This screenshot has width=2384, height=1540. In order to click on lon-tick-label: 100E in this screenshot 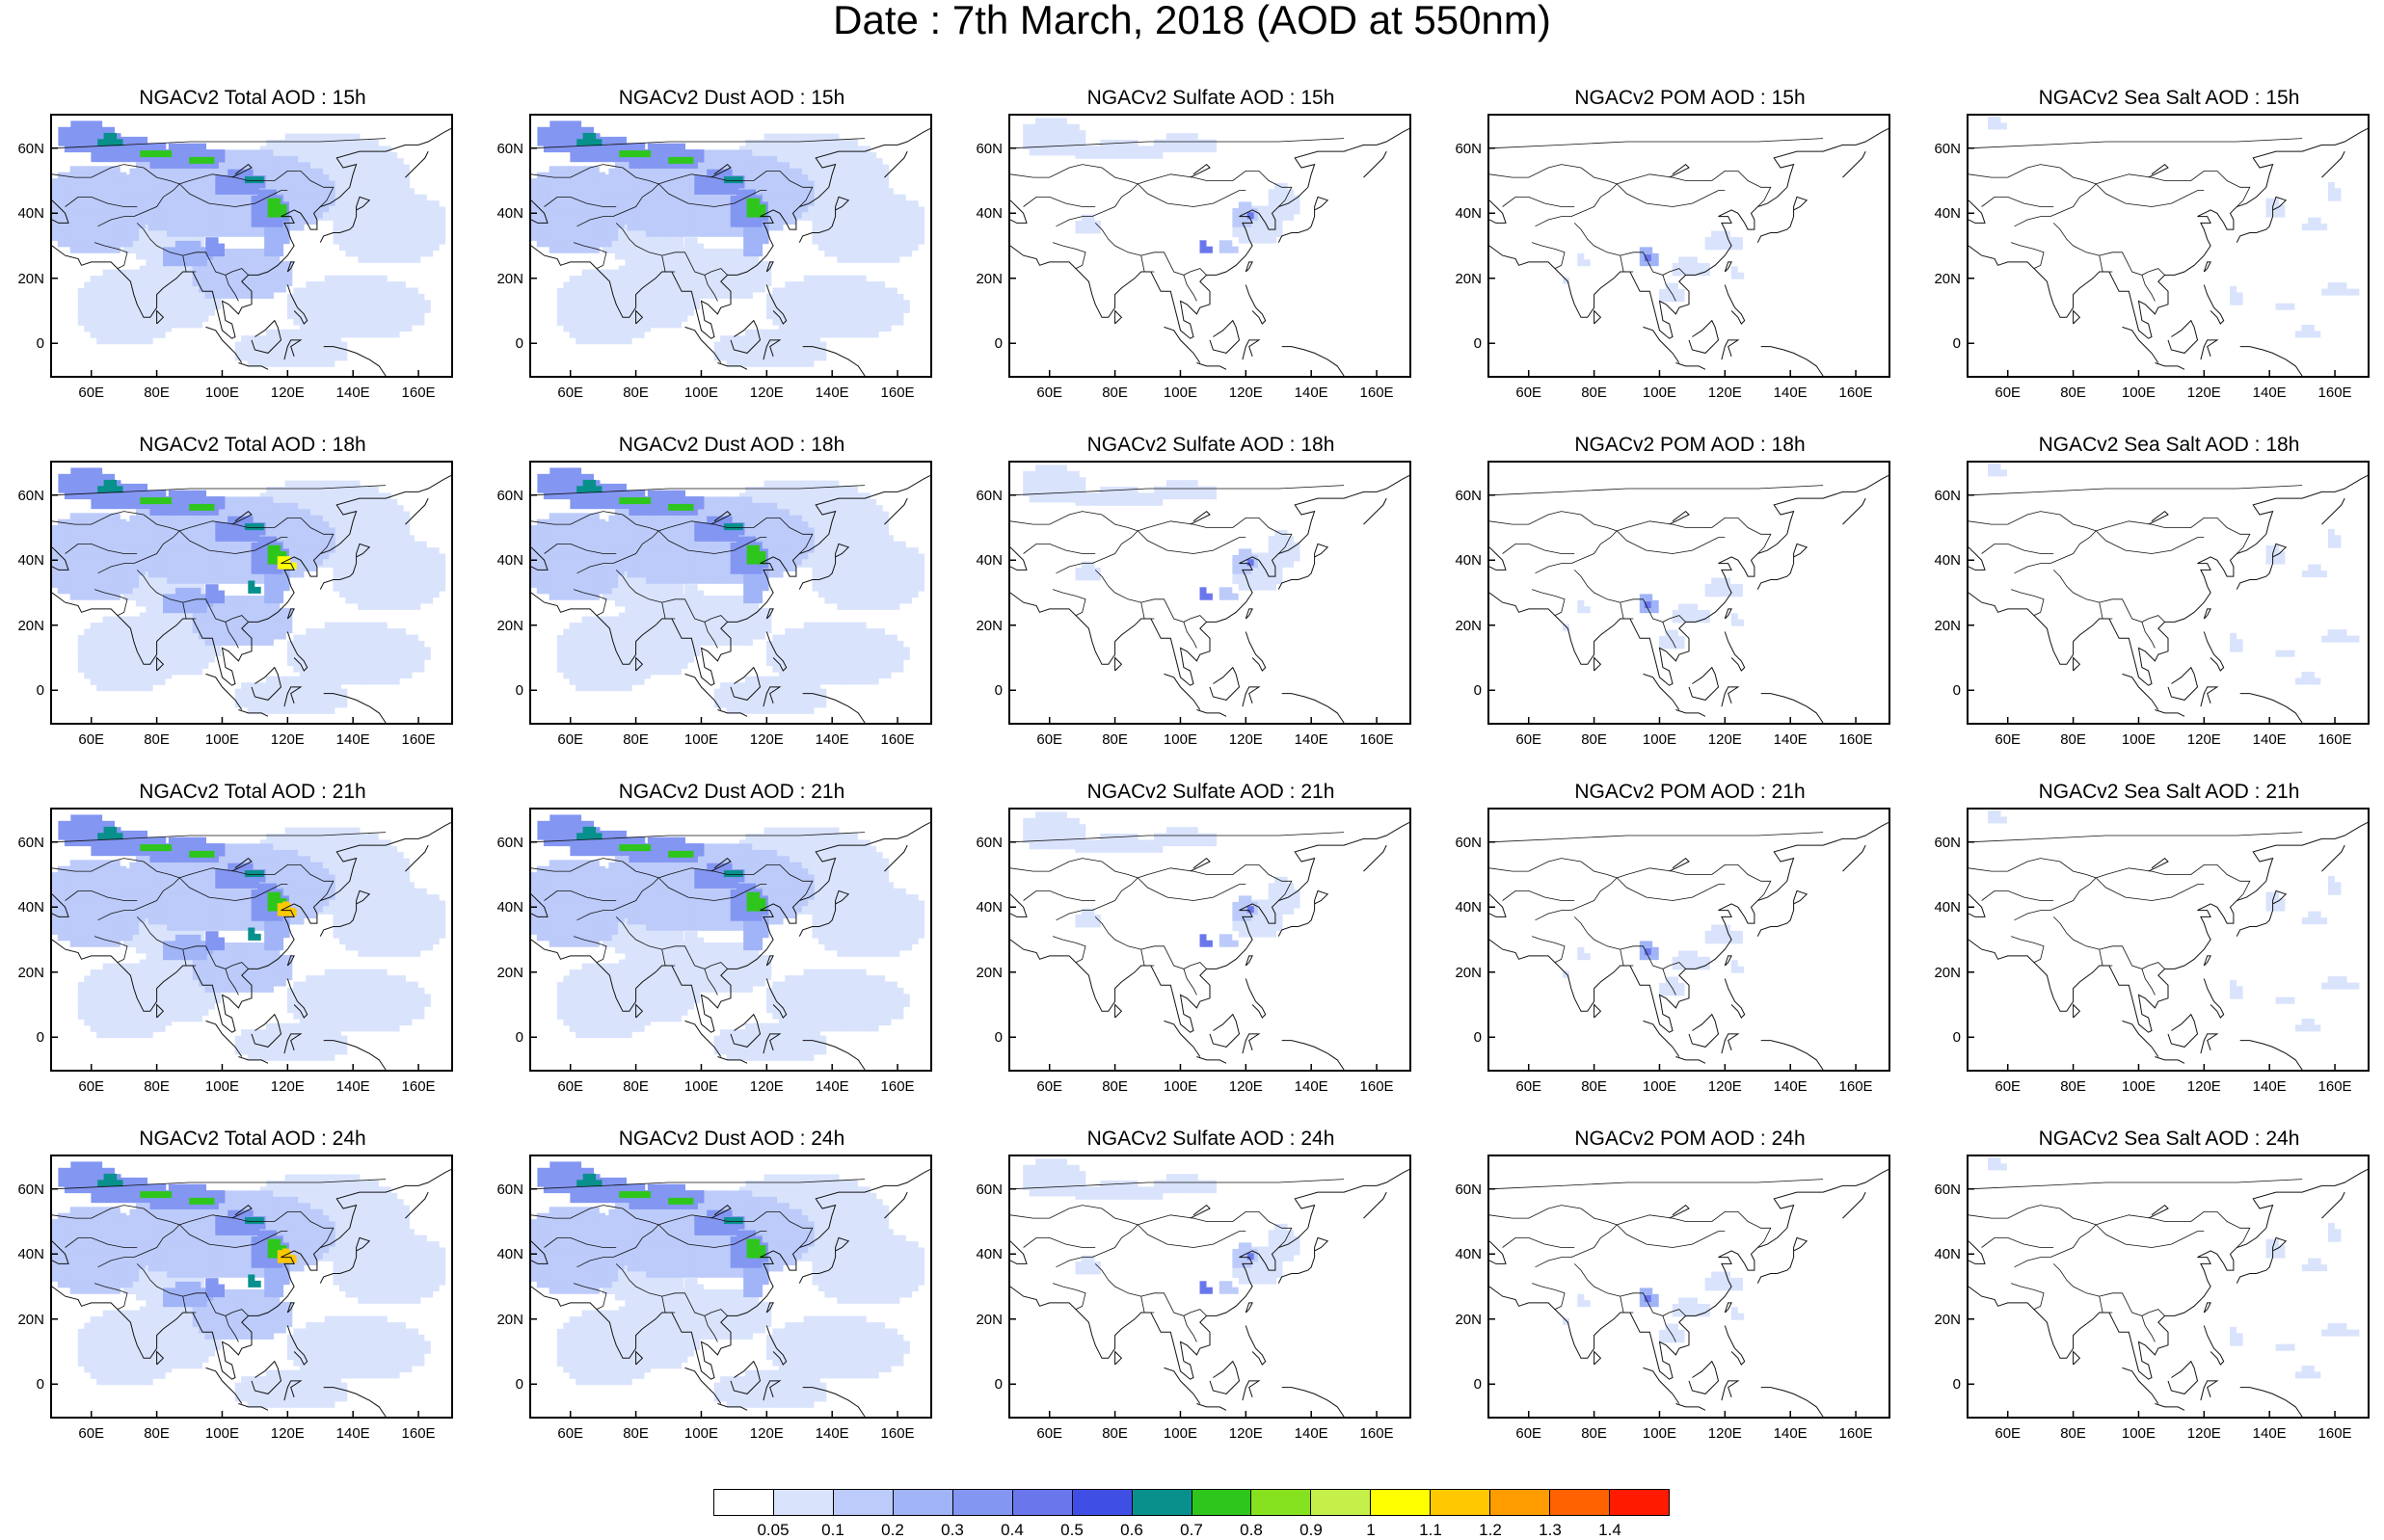, I will do `click(2138, 392)`.